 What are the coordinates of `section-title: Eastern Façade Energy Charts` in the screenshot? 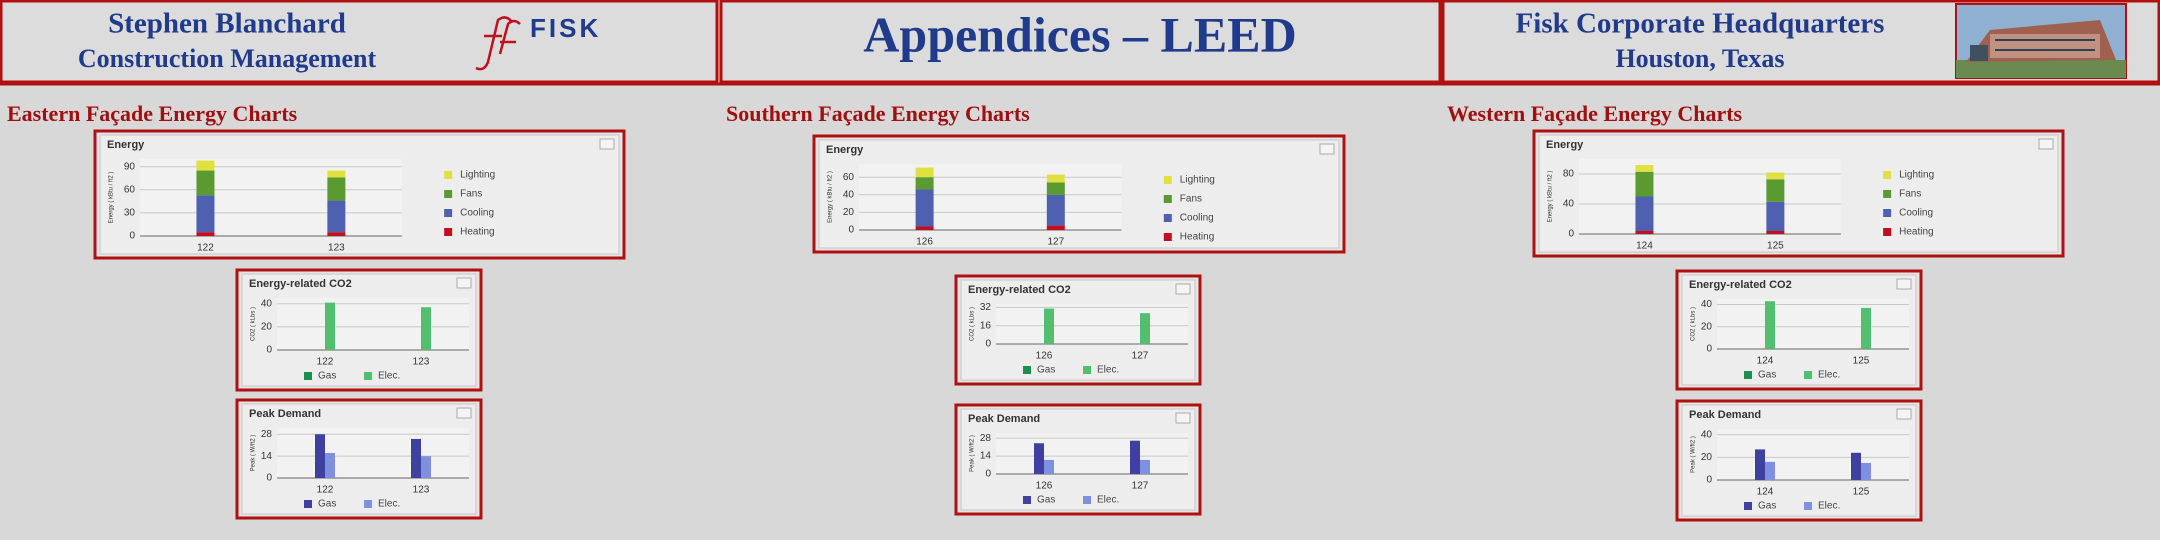 It's located at (152, 113).